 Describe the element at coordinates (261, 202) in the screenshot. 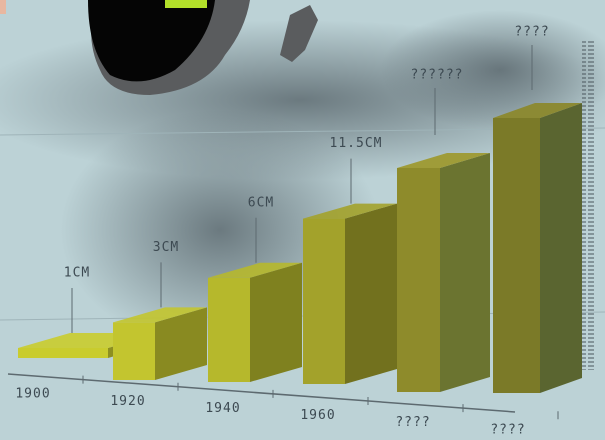

I see `value-label: 6CM` at that location.